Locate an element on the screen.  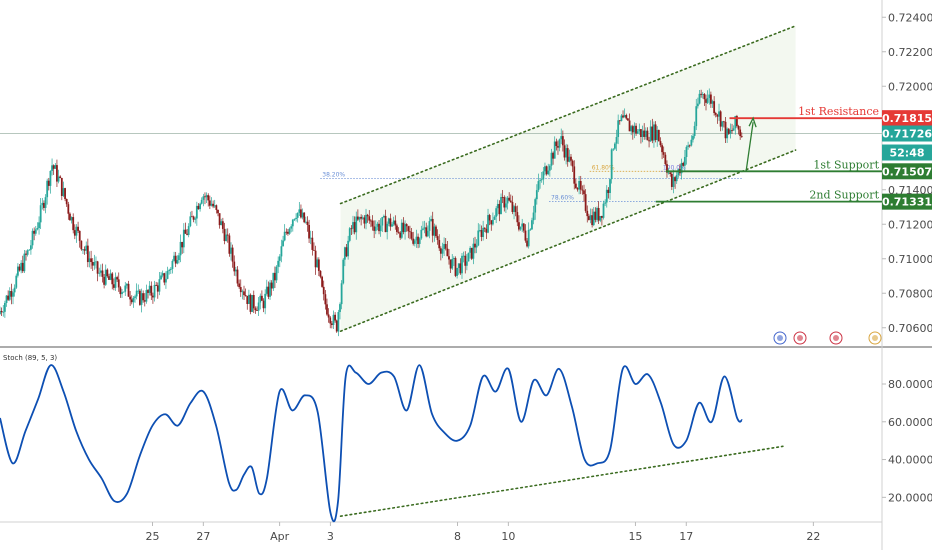
price-tick-label: 0.72200 is located at coordinates (910, 52).